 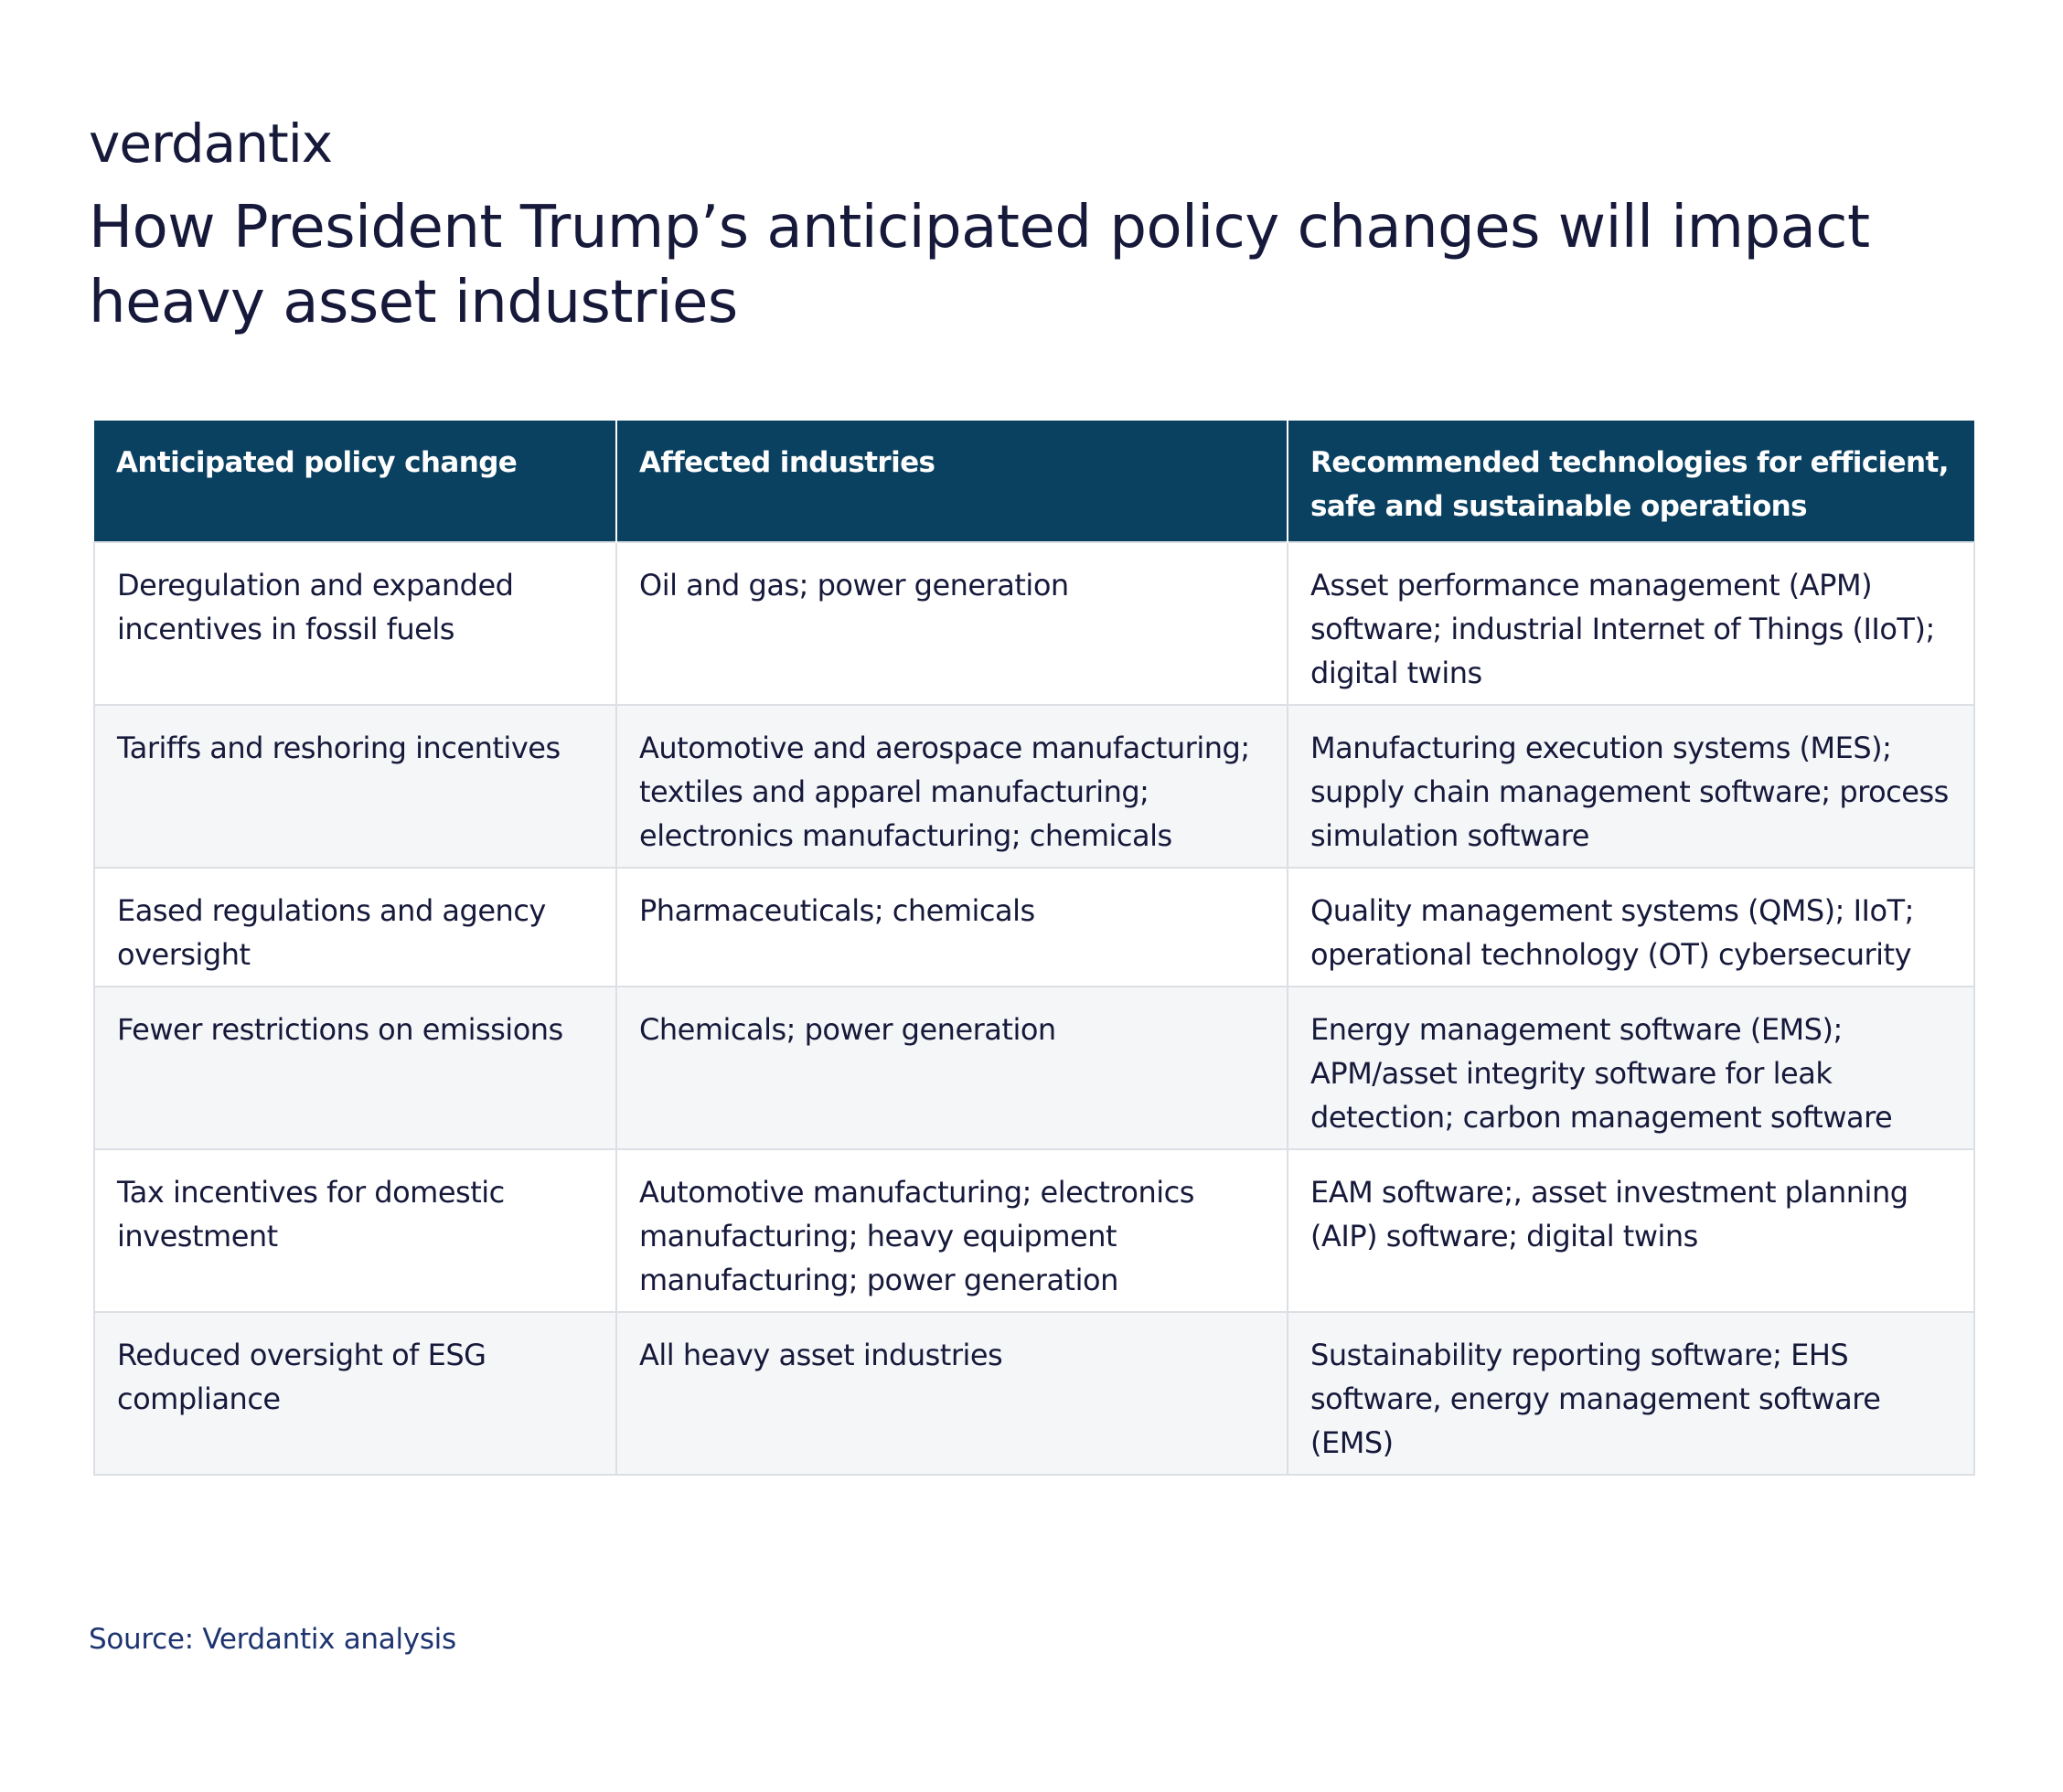 What do you see at coordinates (952, 927) in the screenshot?
I see `cell-affected-industries: Pharmaceuticals; chemicals` at bounding box center [952, 927].